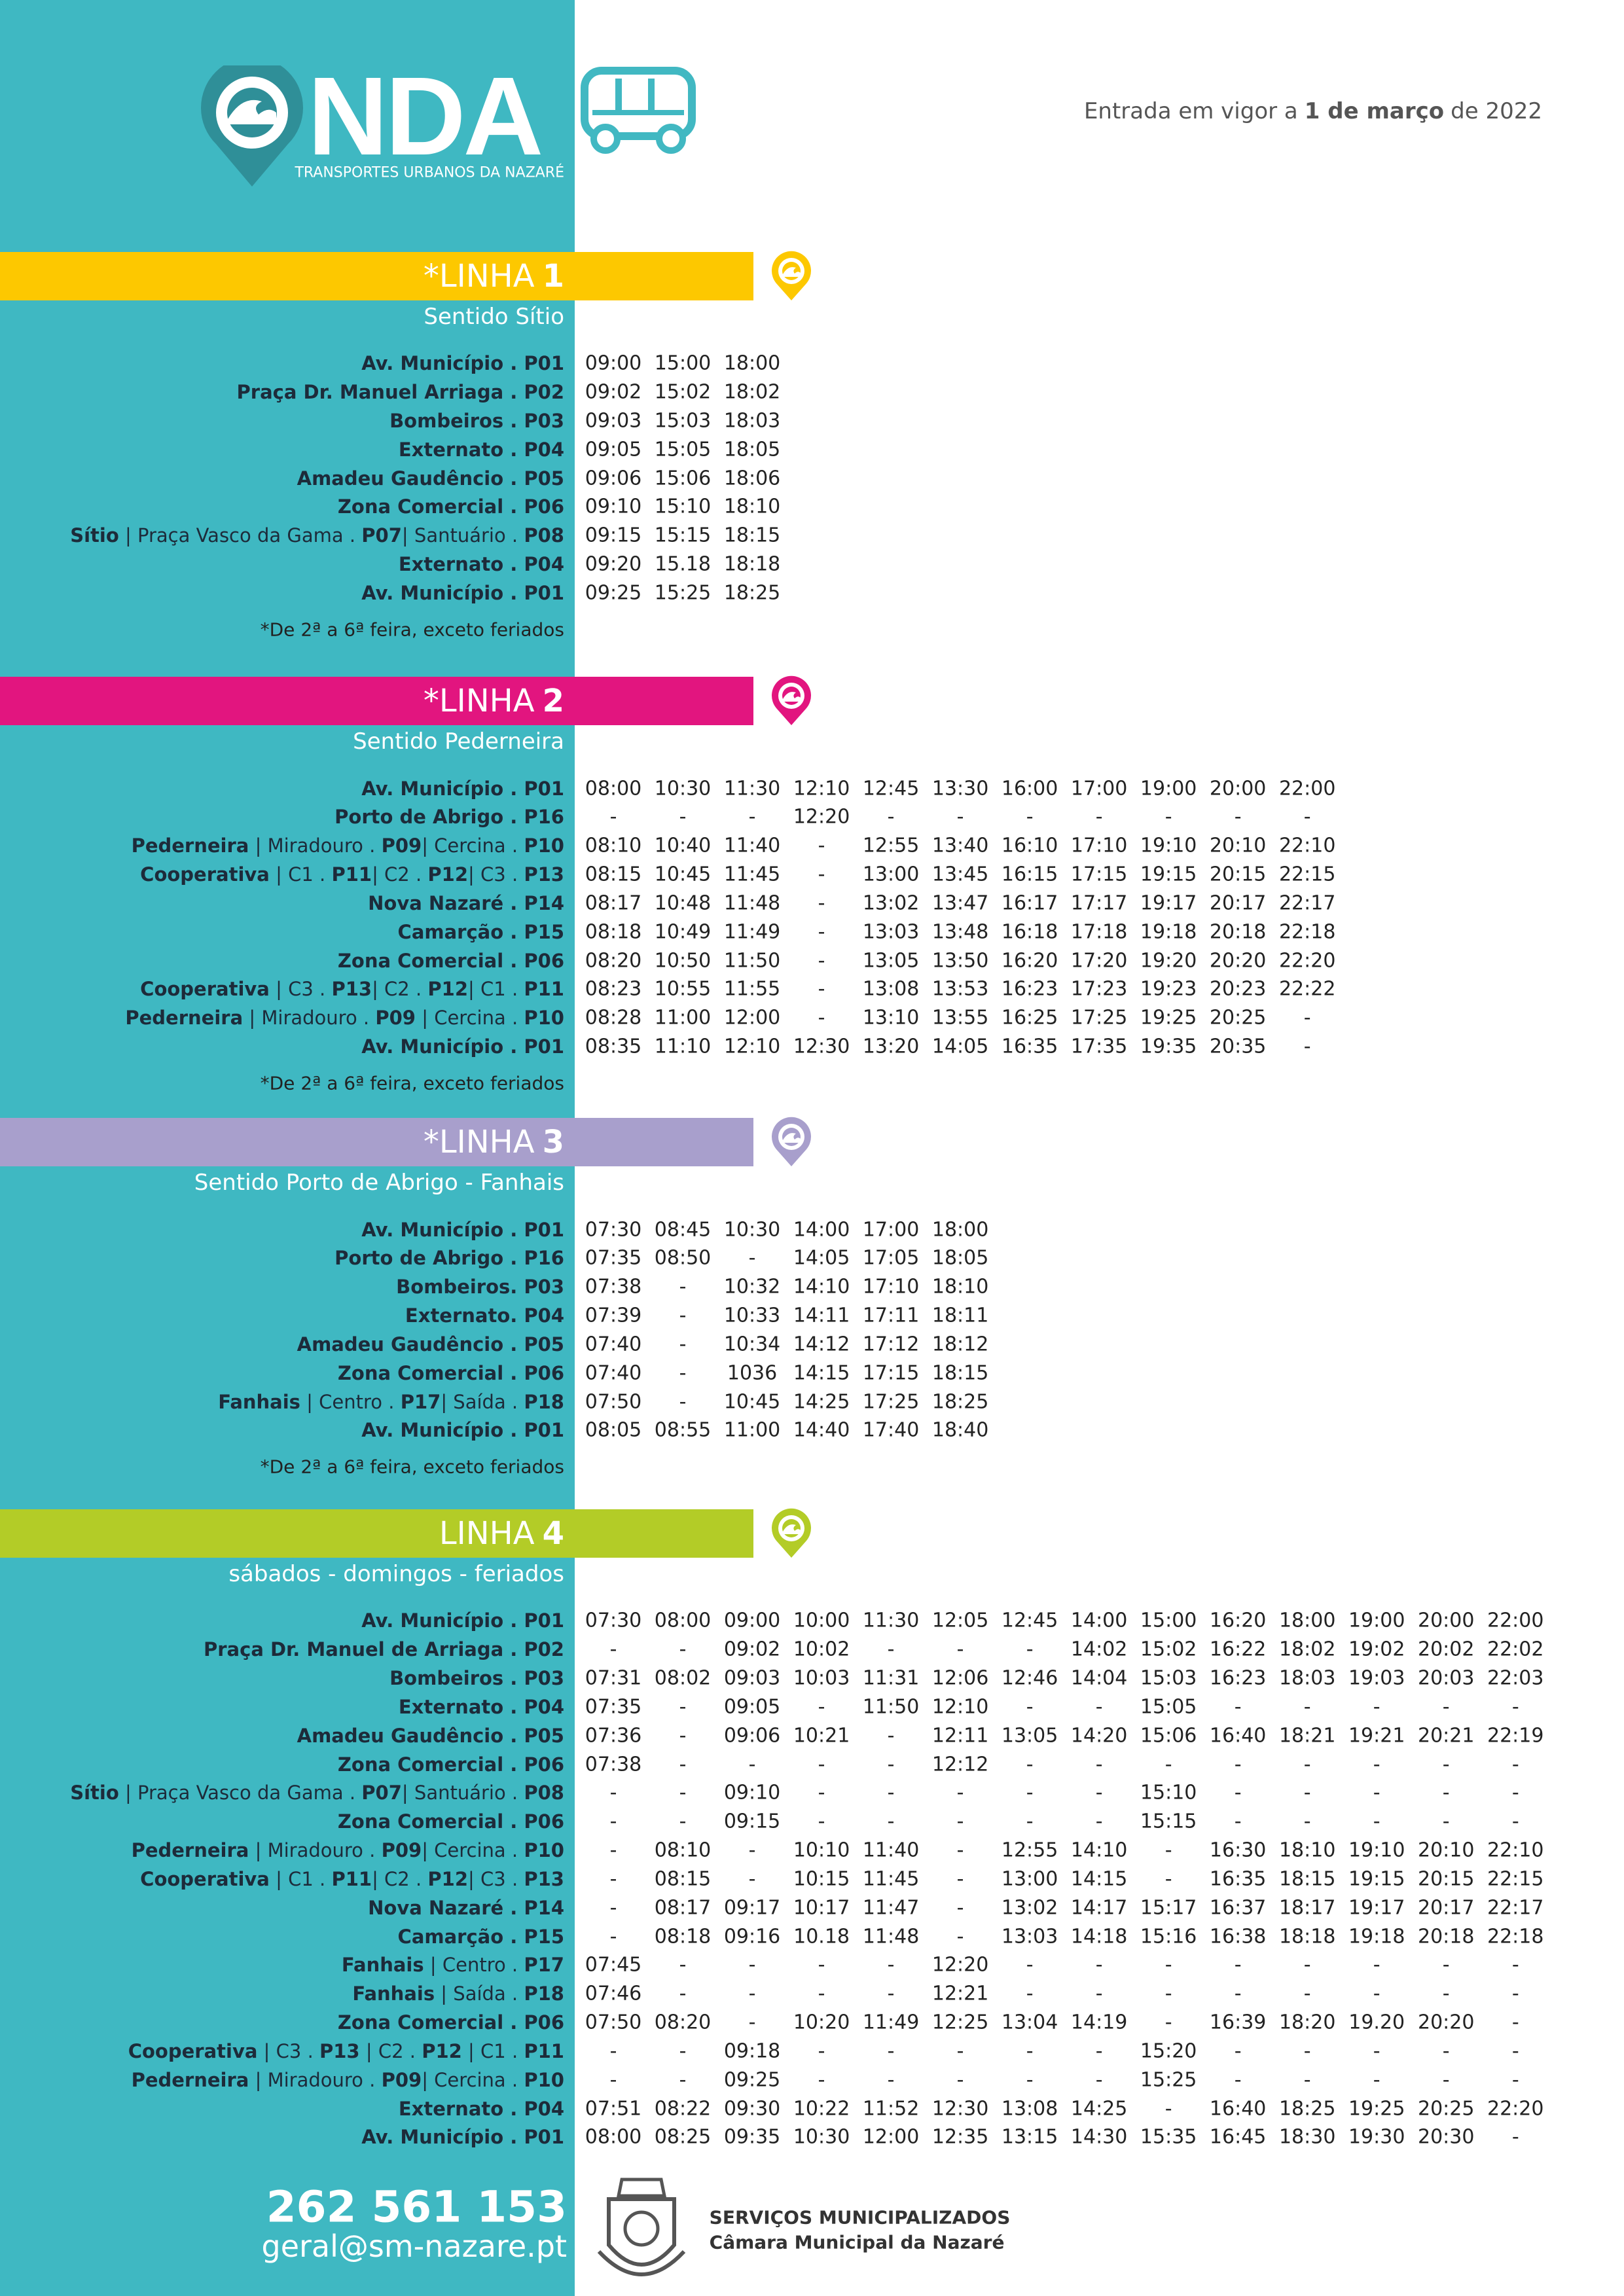 Image resolution: width=1624 pixels, height=2296 pixels. What do you see at coordinates (960, 989) in the screenshot?
I see `time: 13:53` at bounding box center [960, 989].